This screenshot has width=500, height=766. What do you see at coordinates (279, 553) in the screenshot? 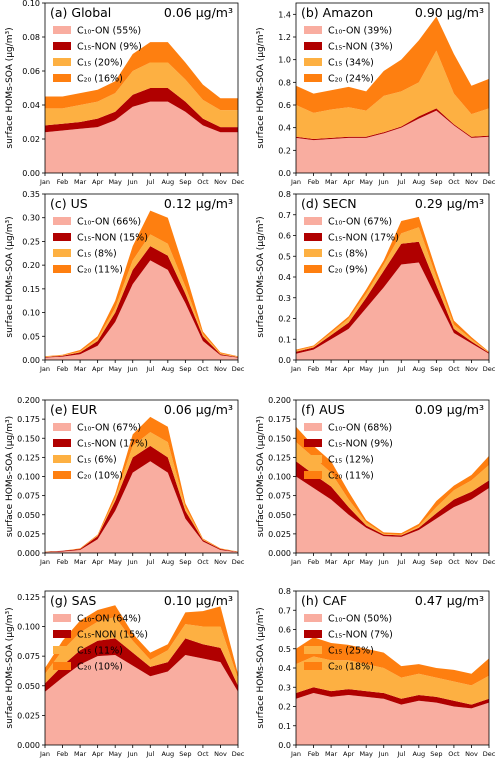
I see `y-tick-label: 0.000` at bounding box center [279, 553].